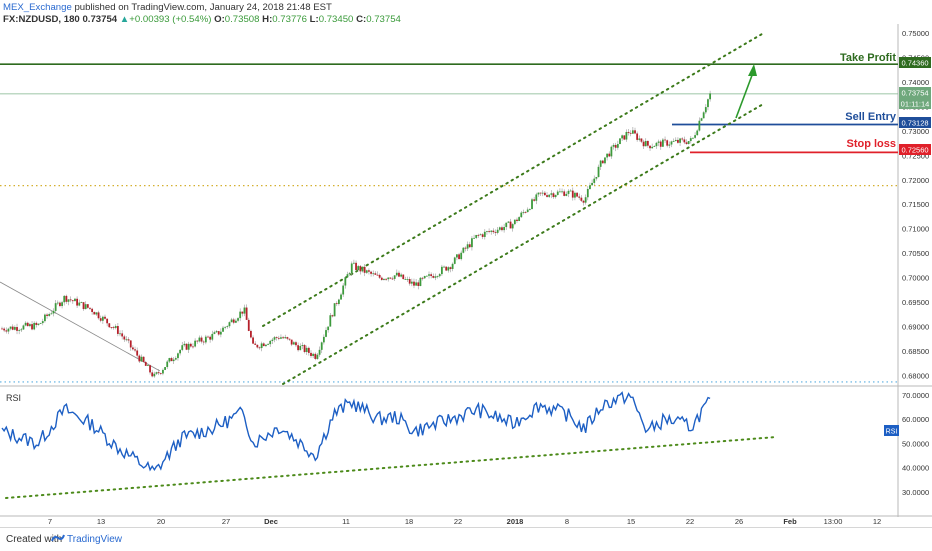 The height and width of the screenshot is (551, 932). I want to click on author-link: MEX_Exchange, so click(37, 7).